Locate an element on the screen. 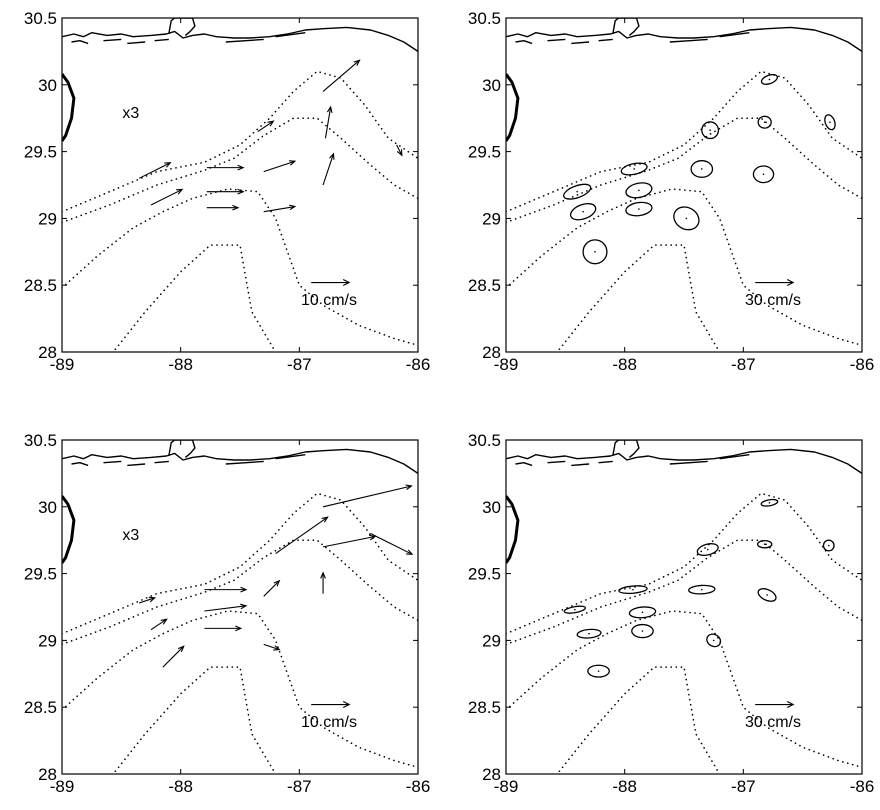 The image size is (880, 810). y-tick-label: 28.5 is located at coordinates (40, 285).